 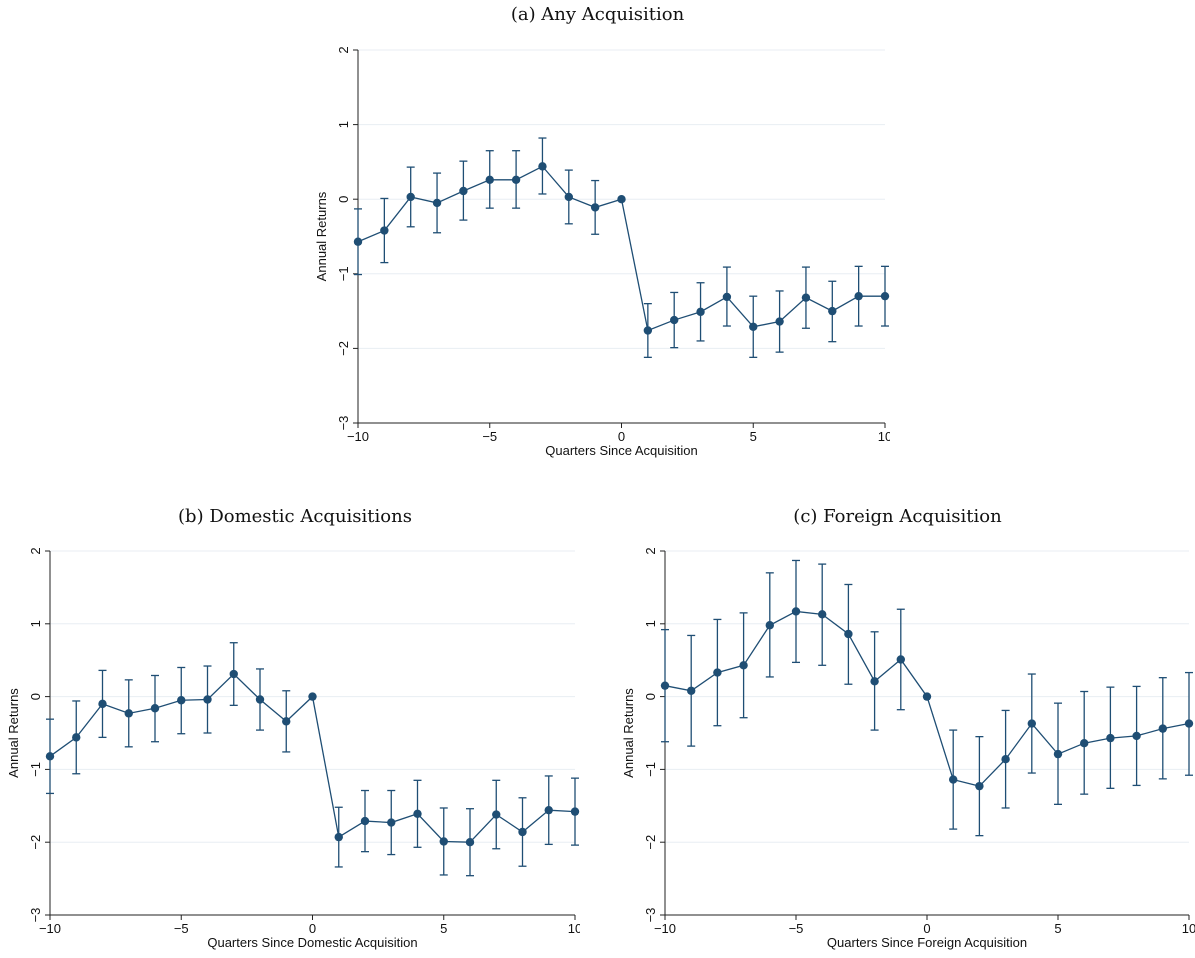 I want to click on x-axis-title: Quarters Since Acquisition, so click(x=621, y=450).